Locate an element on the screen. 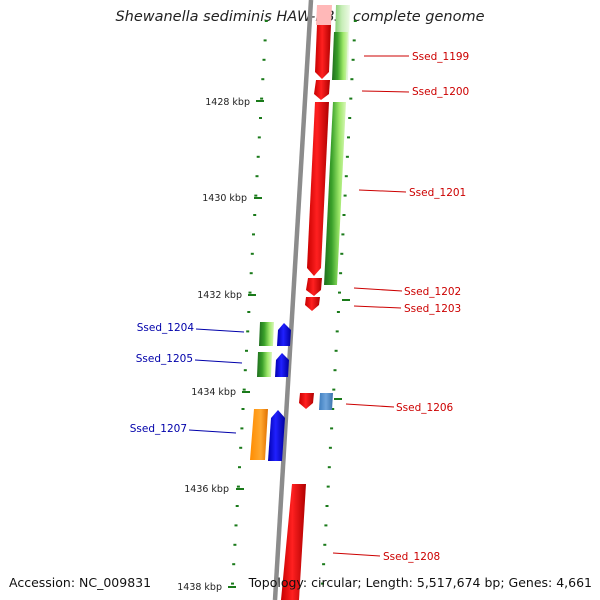  label-Ssed_1202: Ssed_1202 is located at coordinates (407, 292).